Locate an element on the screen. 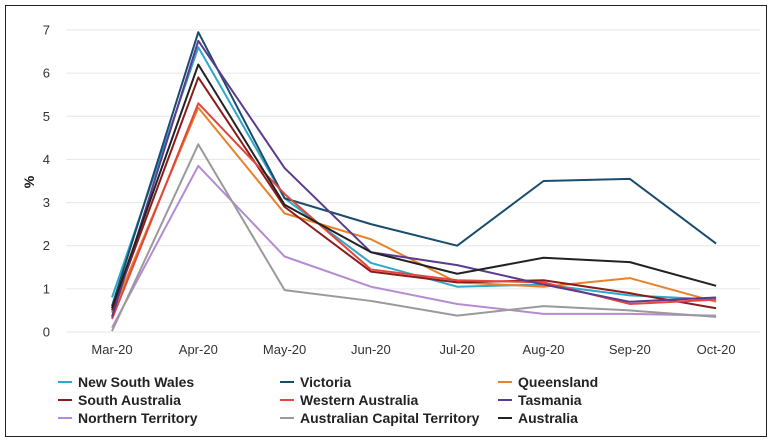  legend-label: Western Australia is located at coordinates (359, 400).